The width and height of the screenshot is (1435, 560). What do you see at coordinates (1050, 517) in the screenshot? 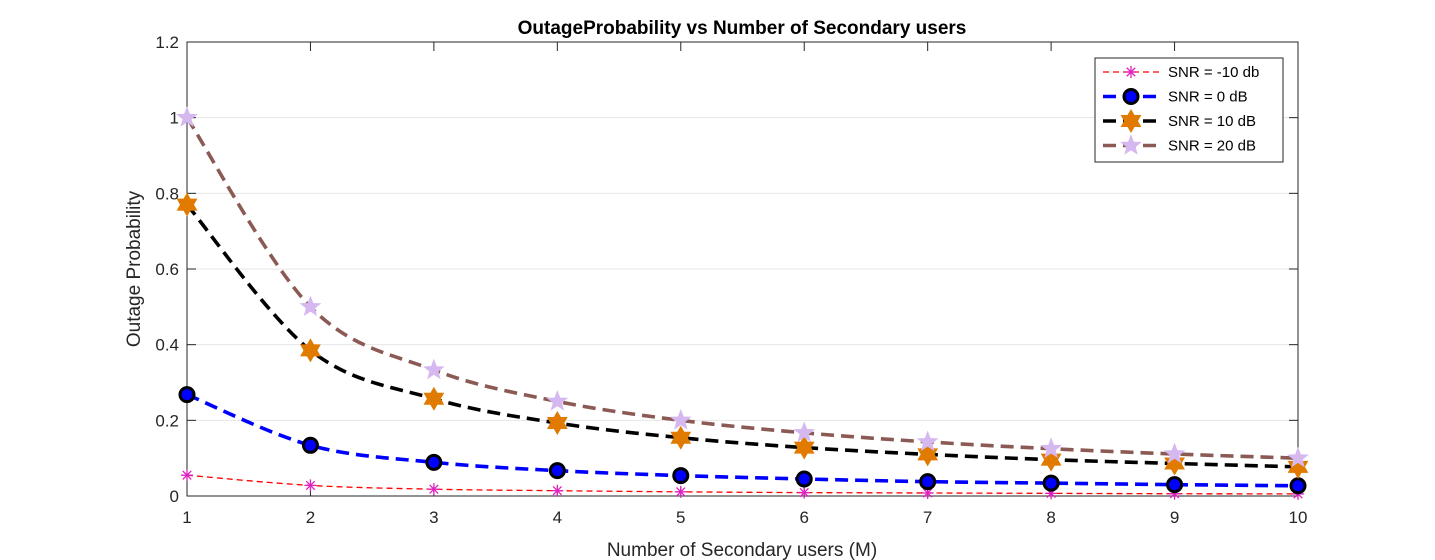
I see `x-tick-label: 8` at bounding box center [1050, 517].